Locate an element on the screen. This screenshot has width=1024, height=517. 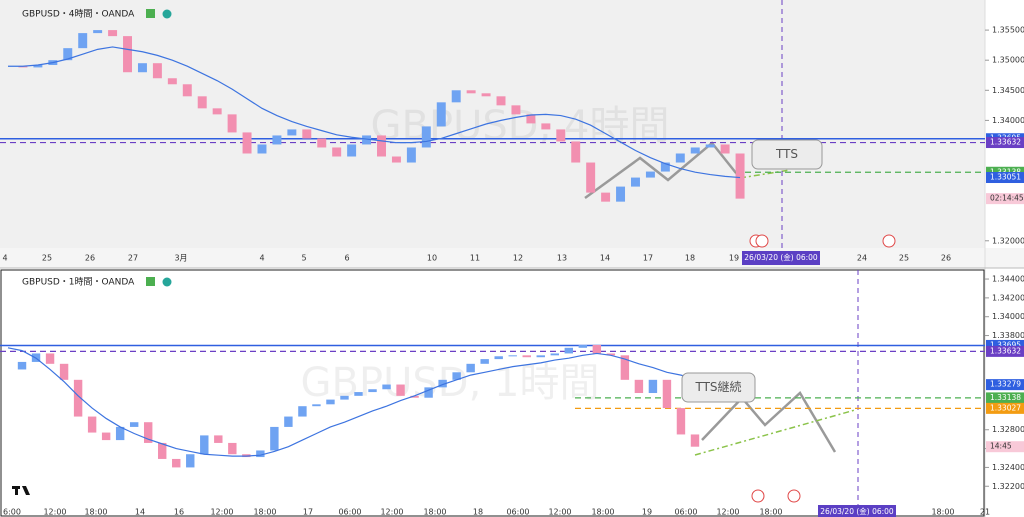
price-label-box is located at coordinates (1005, 398).